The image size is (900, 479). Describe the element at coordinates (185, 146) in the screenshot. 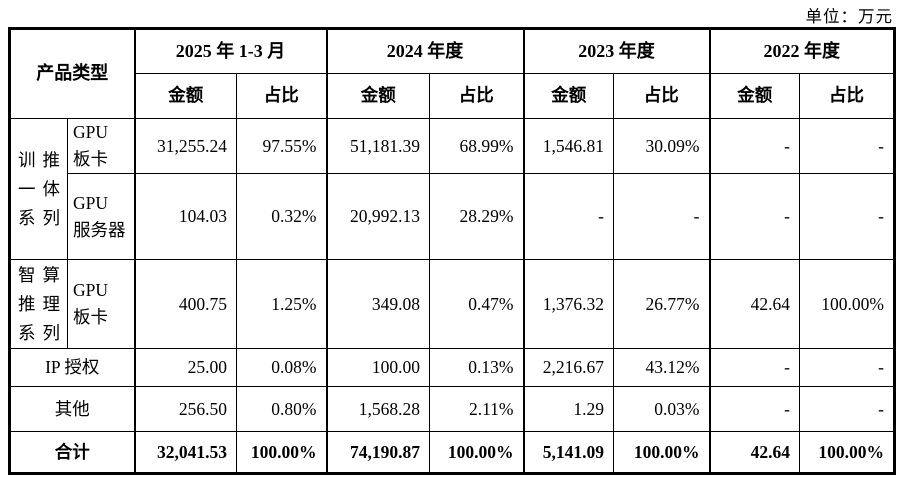

I see `amount-cell: 31,255.24` at that location.